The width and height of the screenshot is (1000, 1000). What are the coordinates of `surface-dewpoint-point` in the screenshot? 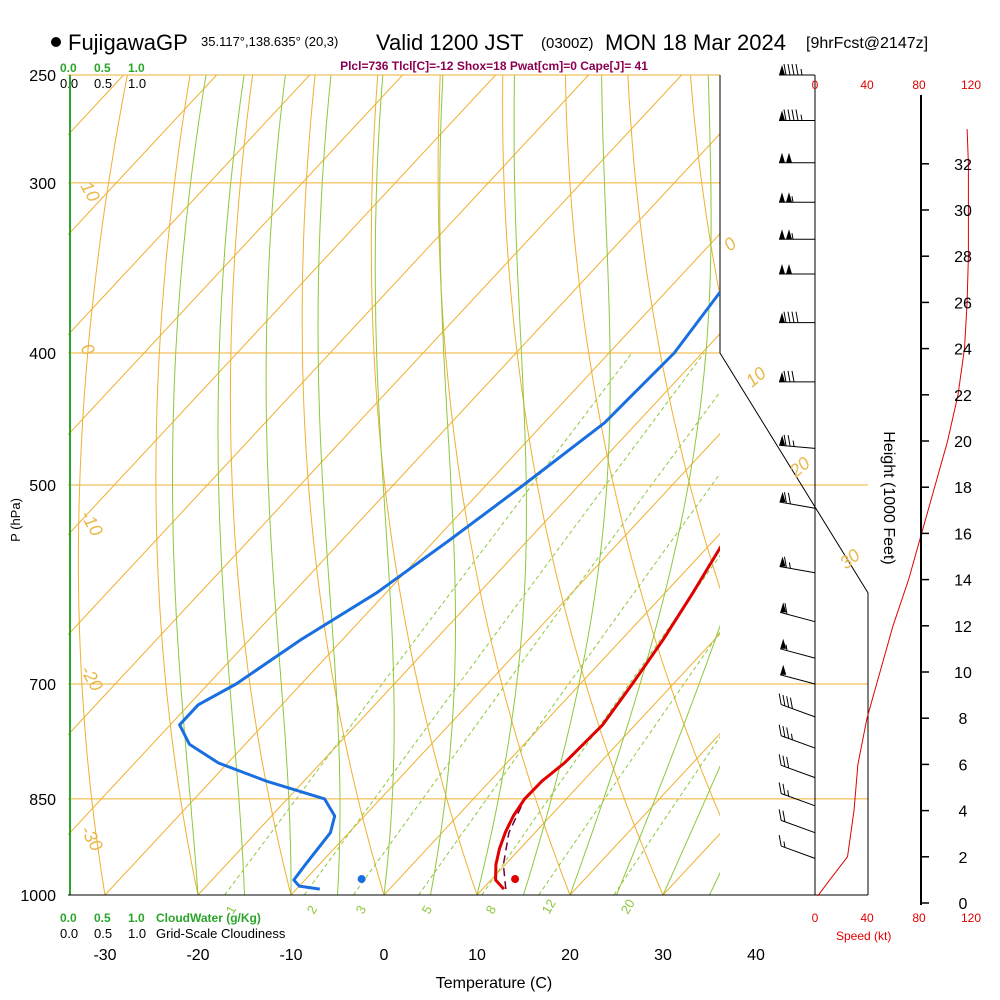 It's located at (361, 879).